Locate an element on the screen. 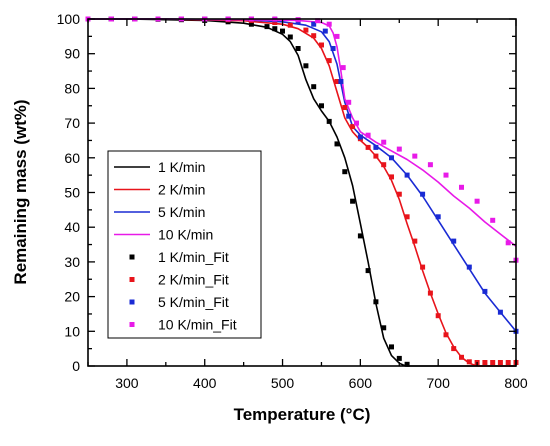 The width and height of the screenshot is (550, 446). y-tick-label: 60 is located at coordinates (72, 158).